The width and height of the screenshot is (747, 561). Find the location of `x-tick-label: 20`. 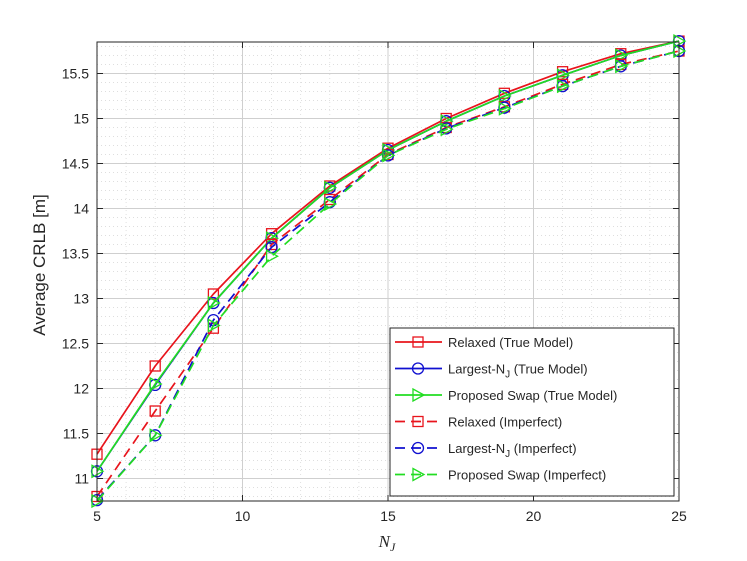

x-tick-label: 20 is located at coordinates (534, 516).